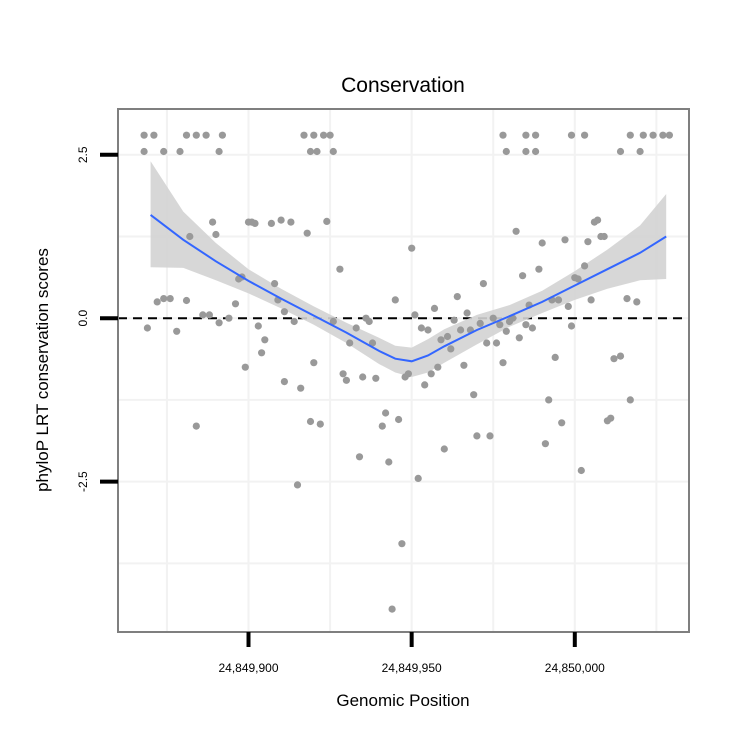  What do you see at coordinates (411, 653) in the screenshot?
I see `x-axis-ticks: 24,849,900 24,849,950 24,850,000` at bounding box center [411, 653].